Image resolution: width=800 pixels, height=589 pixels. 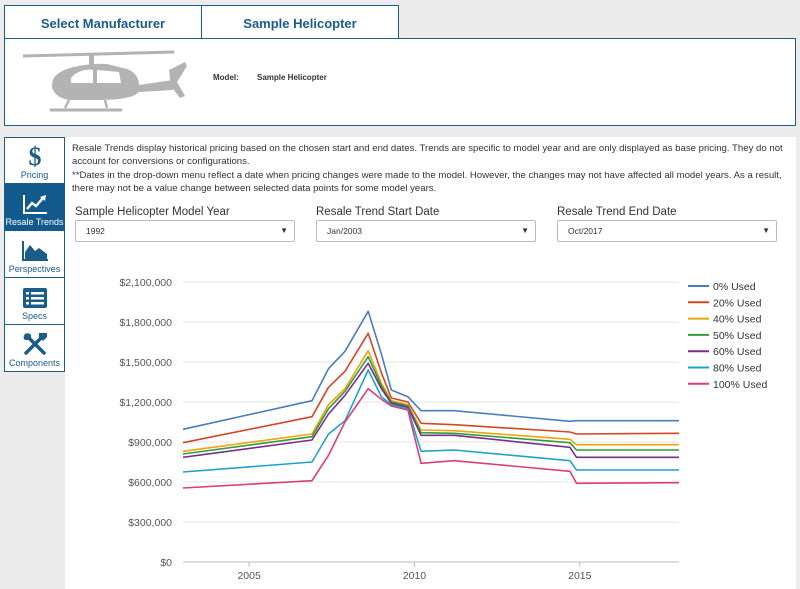 I want to click on legend-label: 100% Used, so click(x=740, y=385).